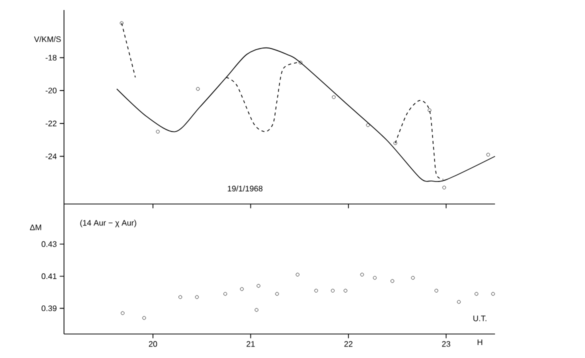 This screenshot has height=358, width=585. I want to click on y-tick-label: 0.41, so click(49, 276).